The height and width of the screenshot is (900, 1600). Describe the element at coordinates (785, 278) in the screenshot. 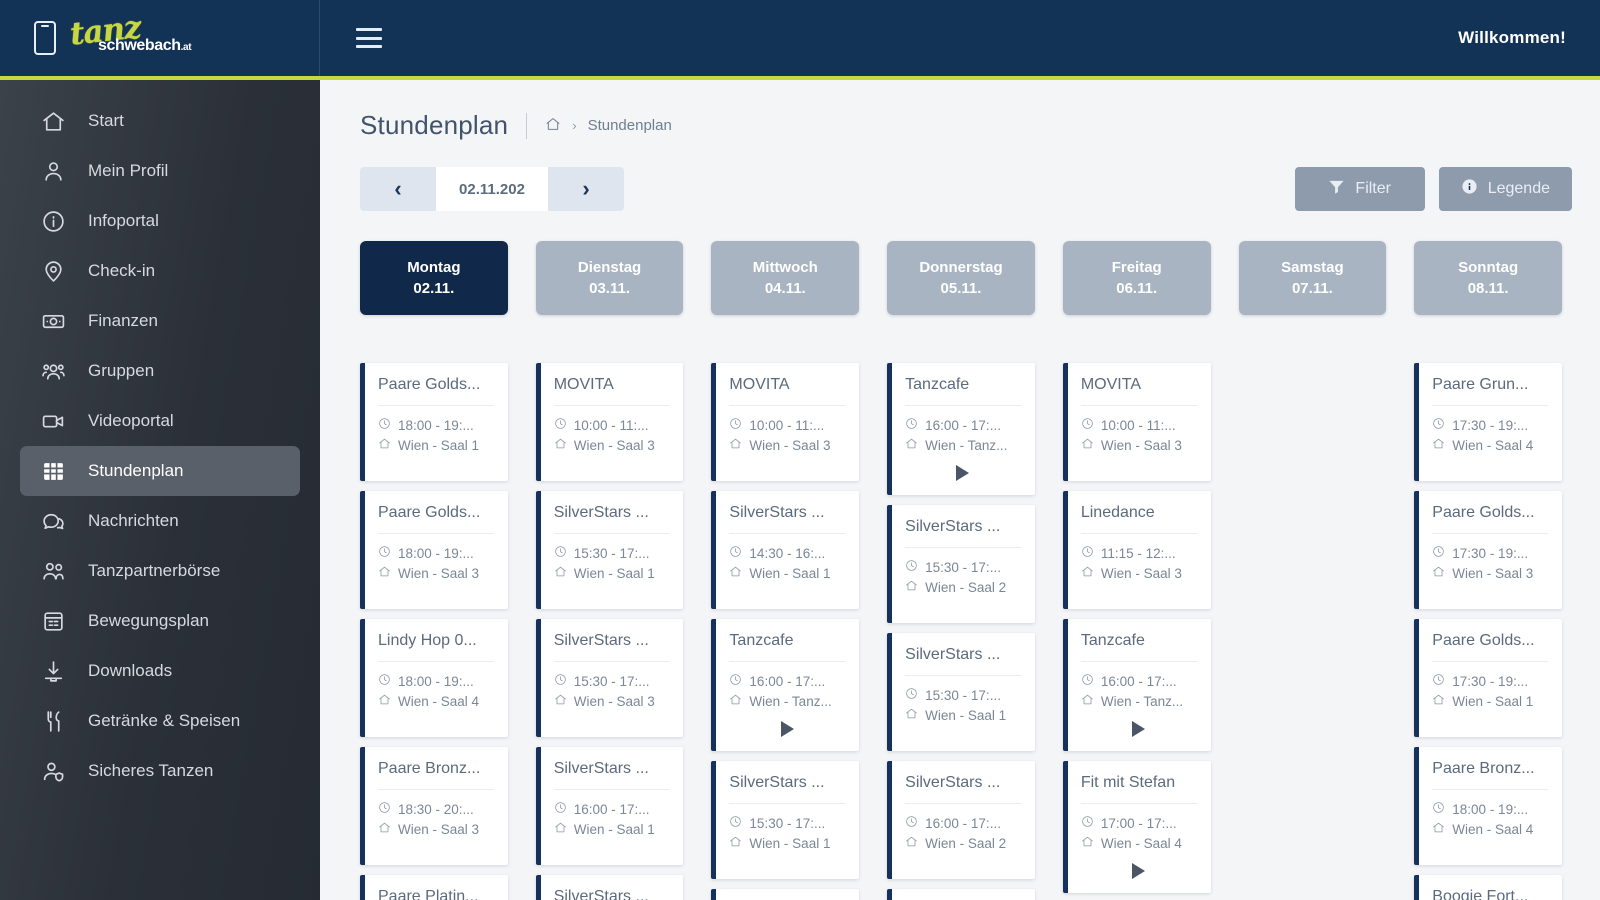

I see `day-header-mittwoch: Mittwoch 04.11.` at that location.